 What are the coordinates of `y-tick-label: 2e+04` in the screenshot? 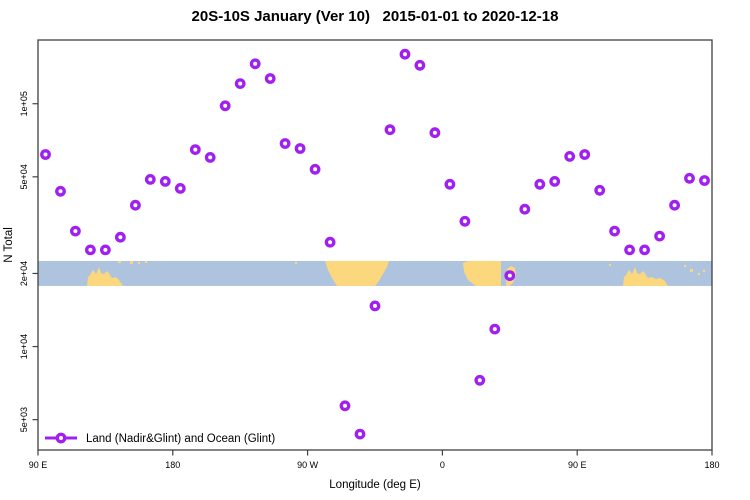 It's located at (24, 273).